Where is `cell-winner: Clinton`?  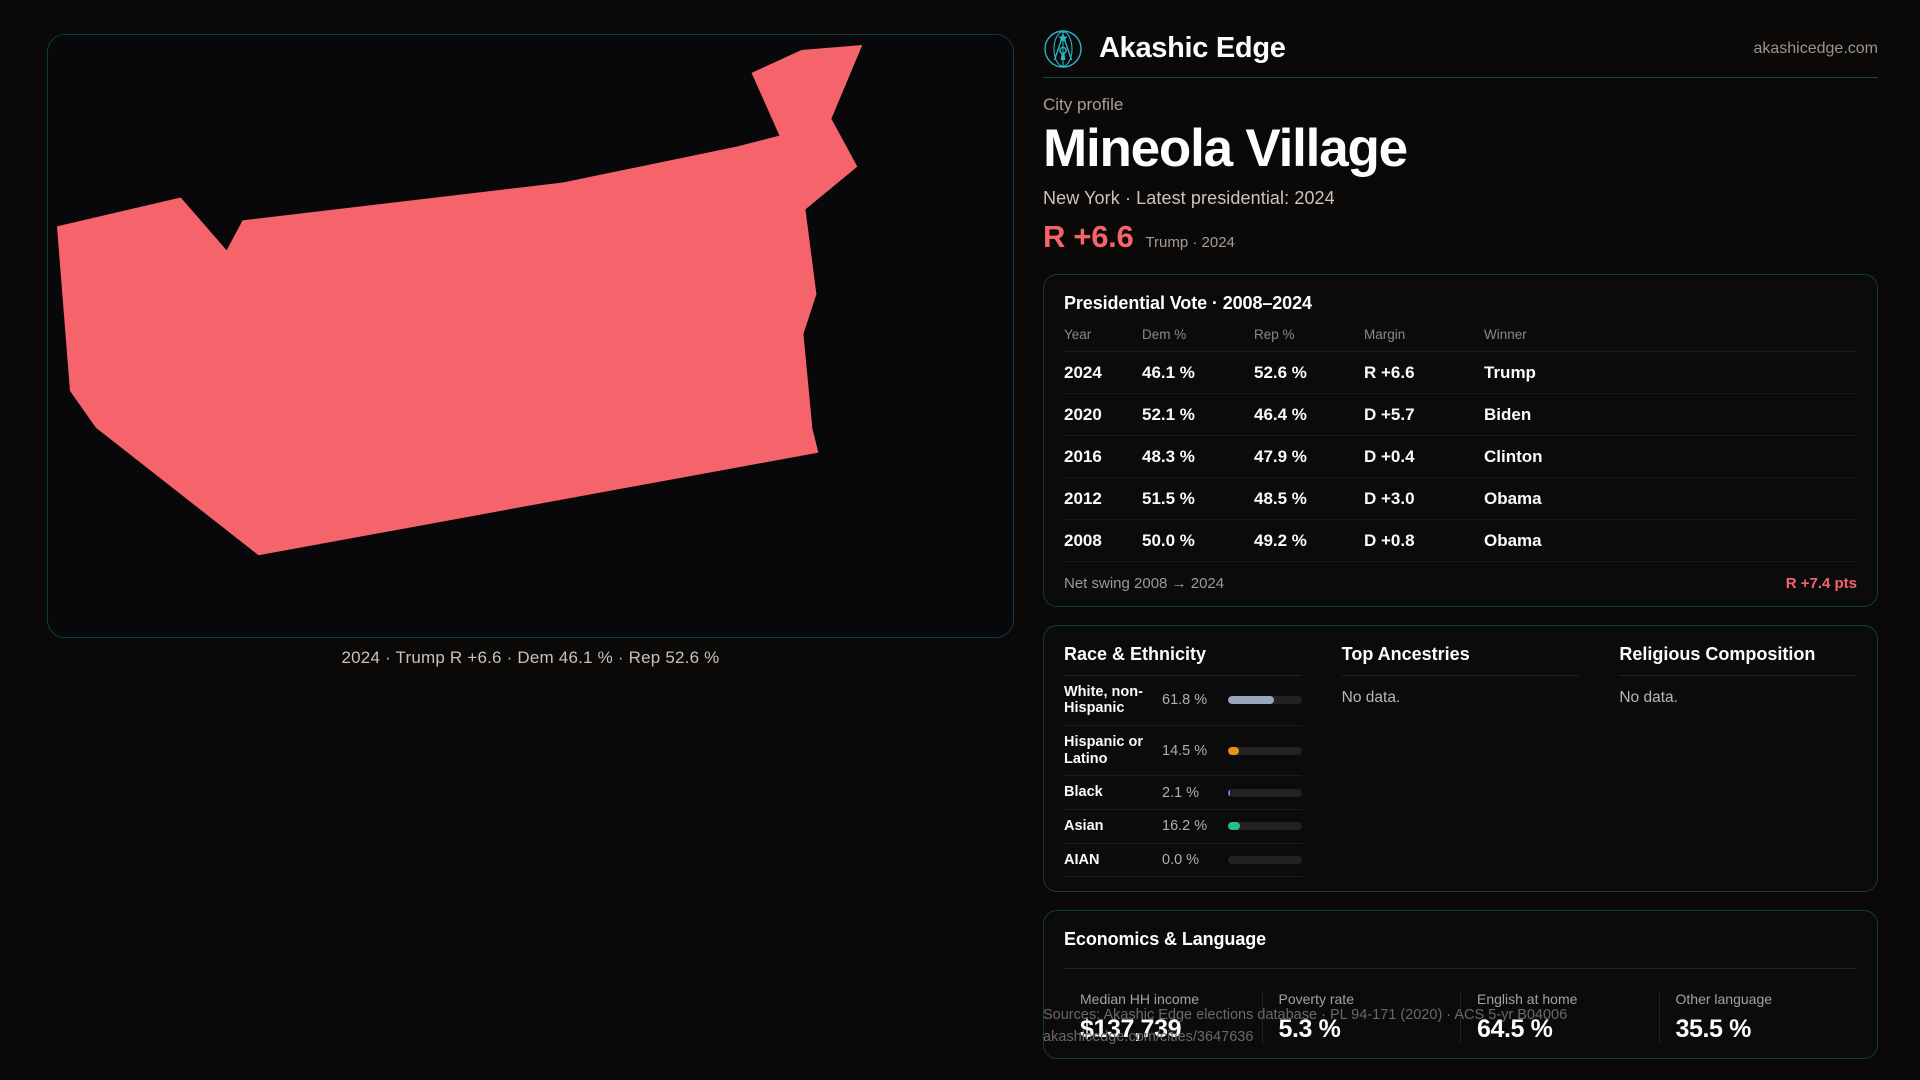 cell-winner: Clinton is located at coordinates (1670, 456).